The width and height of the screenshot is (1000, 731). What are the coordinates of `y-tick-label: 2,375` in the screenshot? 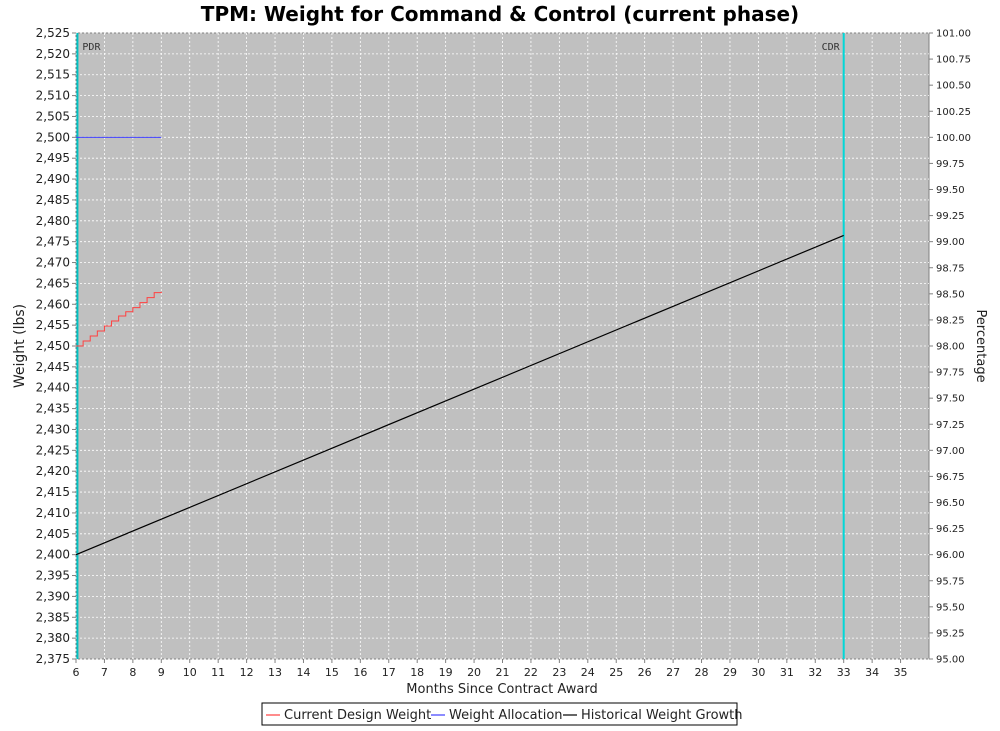 It's located at (53, 659).